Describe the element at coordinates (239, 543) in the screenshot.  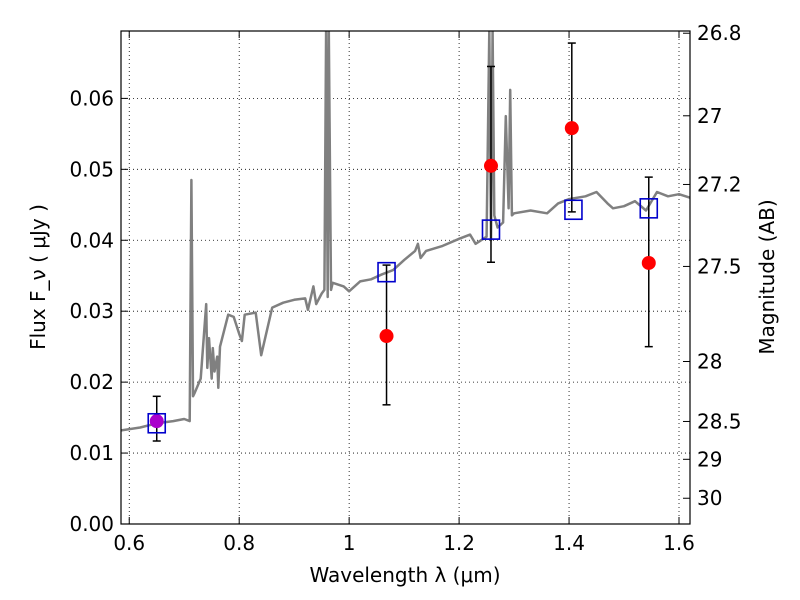
I see `x-tick-label: 0.8` at that location.